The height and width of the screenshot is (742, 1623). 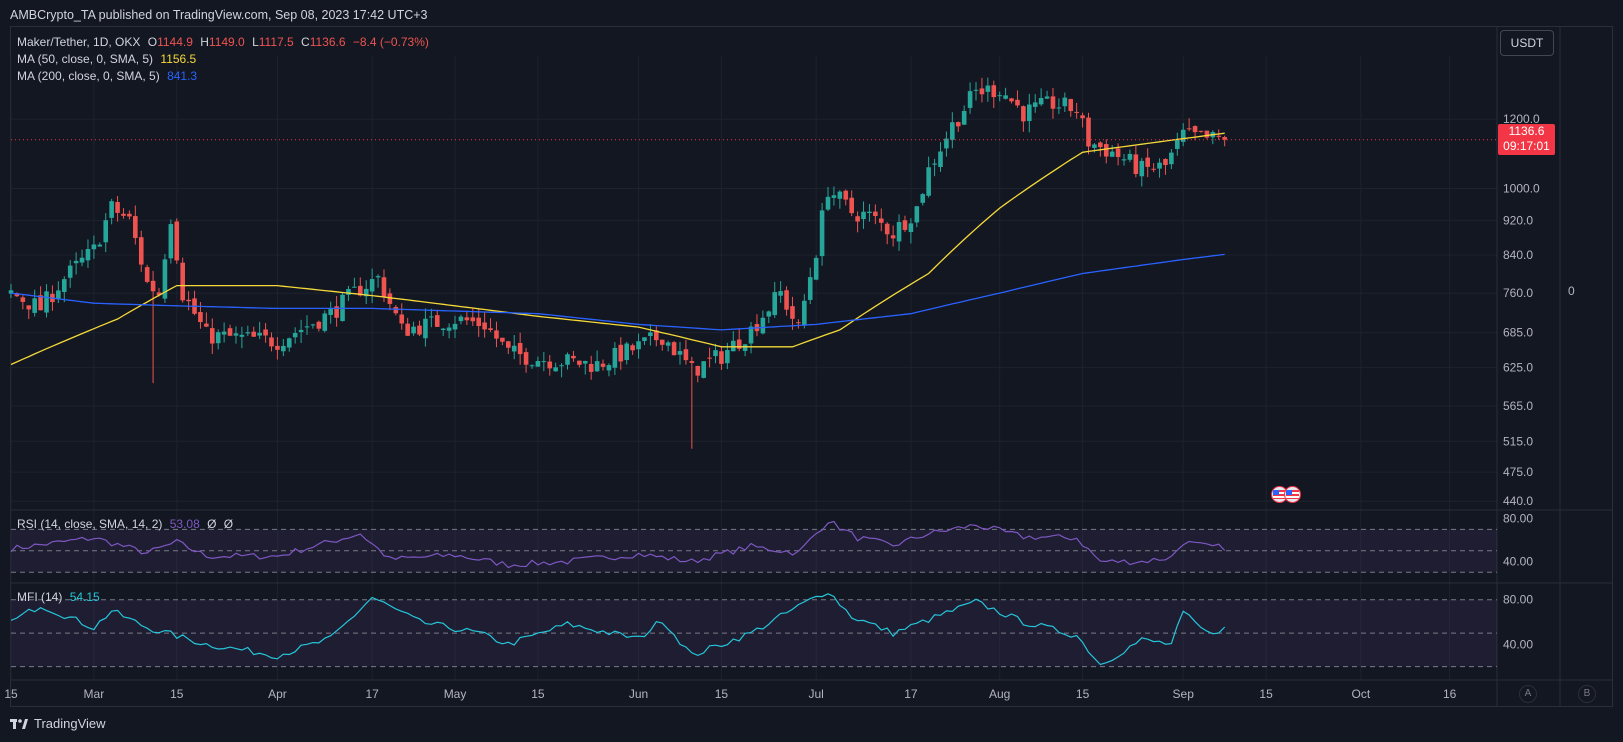 I want to click on high-value: 1149.0, so click(x=226, y=42).